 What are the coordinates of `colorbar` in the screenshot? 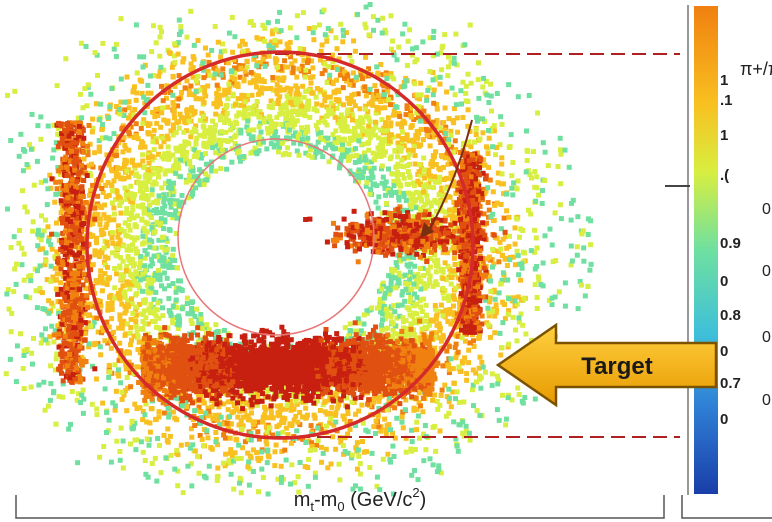 It's located at (706, 250).